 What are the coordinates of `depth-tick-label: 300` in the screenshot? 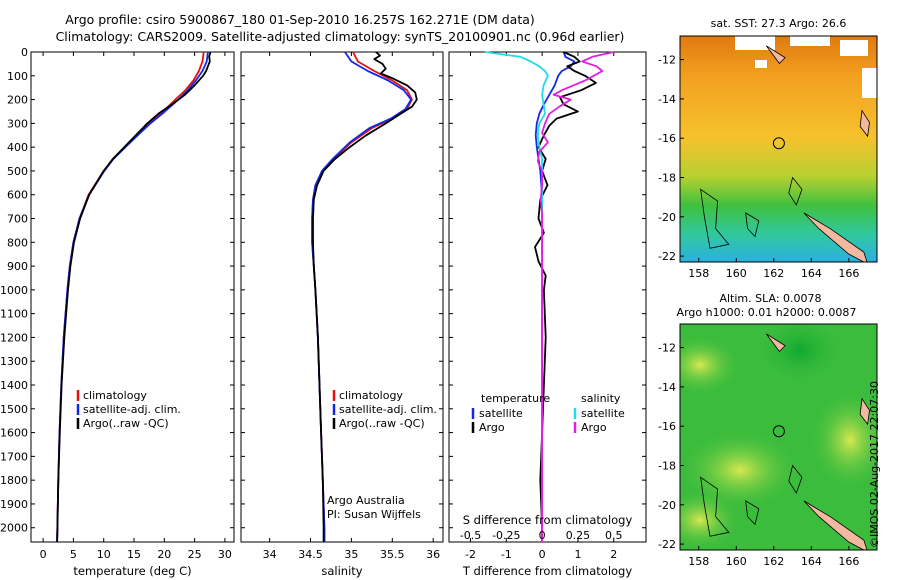 It's located at (17, 123).